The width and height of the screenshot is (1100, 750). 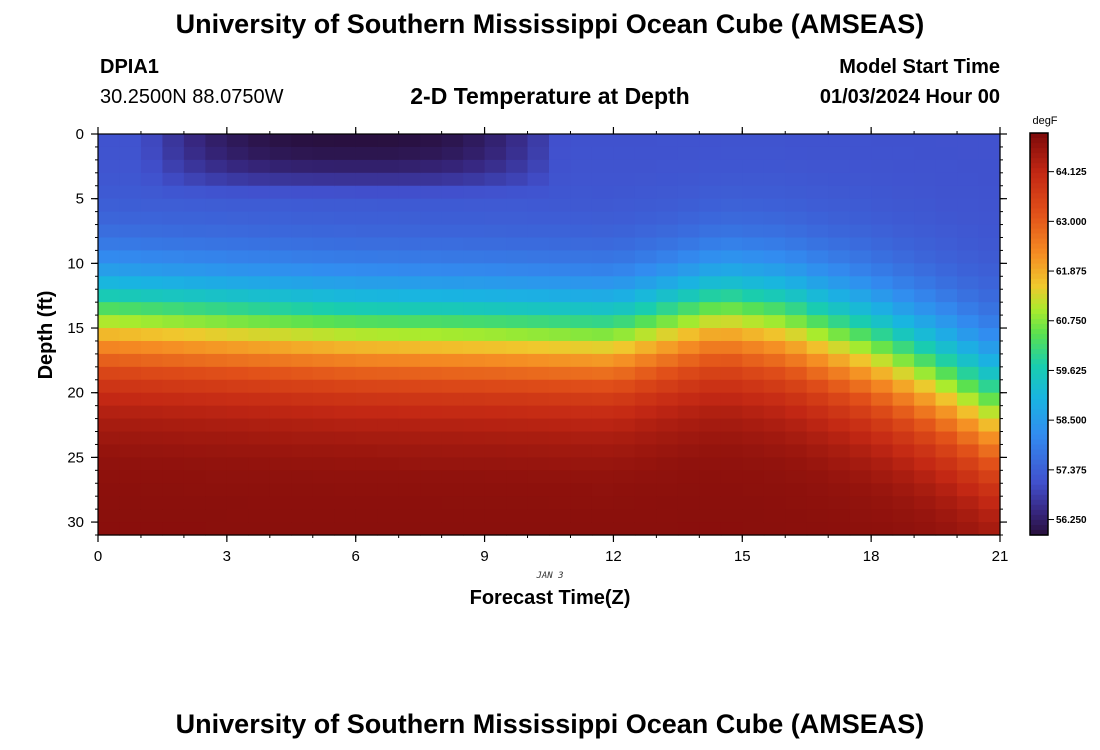 I want to click on x-tick-label: 12, so click(x=613, y=556).